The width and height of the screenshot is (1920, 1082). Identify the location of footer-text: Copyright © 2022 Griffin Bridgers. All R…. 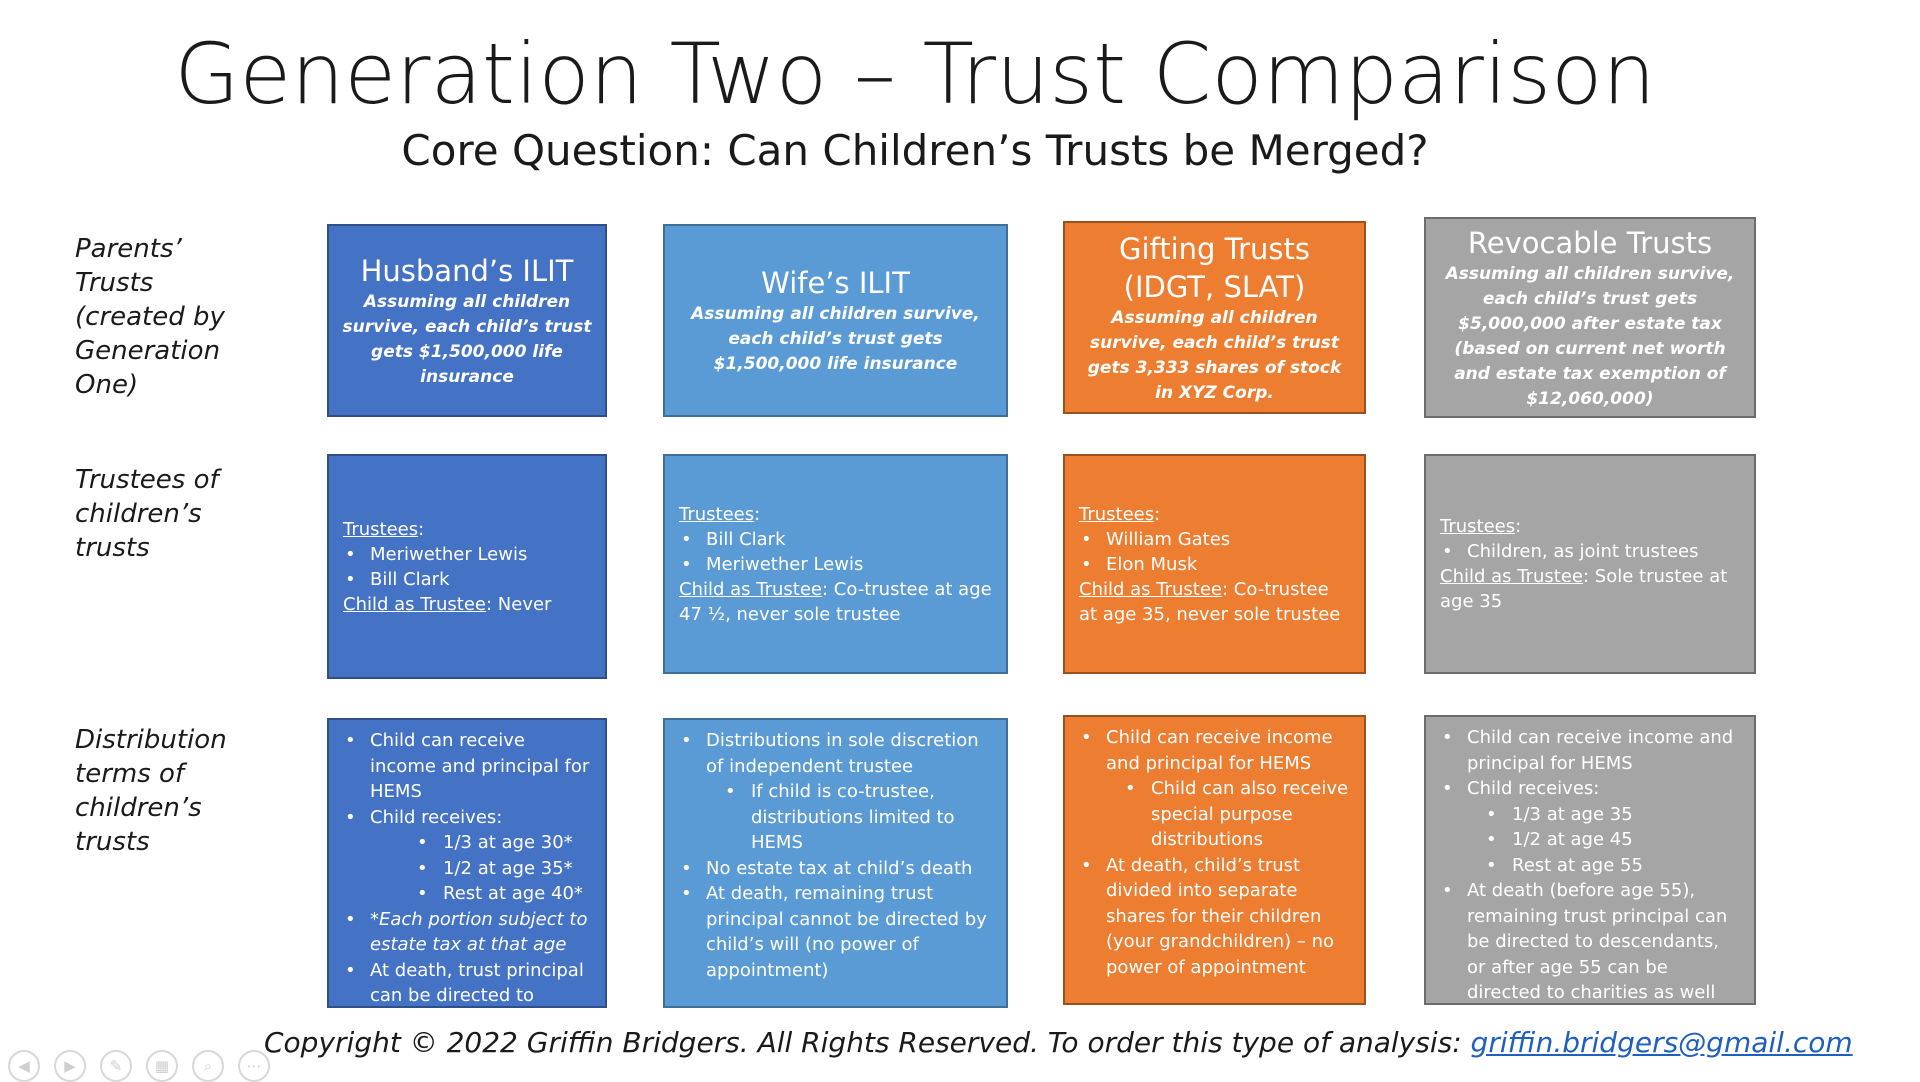
(867, 1042).